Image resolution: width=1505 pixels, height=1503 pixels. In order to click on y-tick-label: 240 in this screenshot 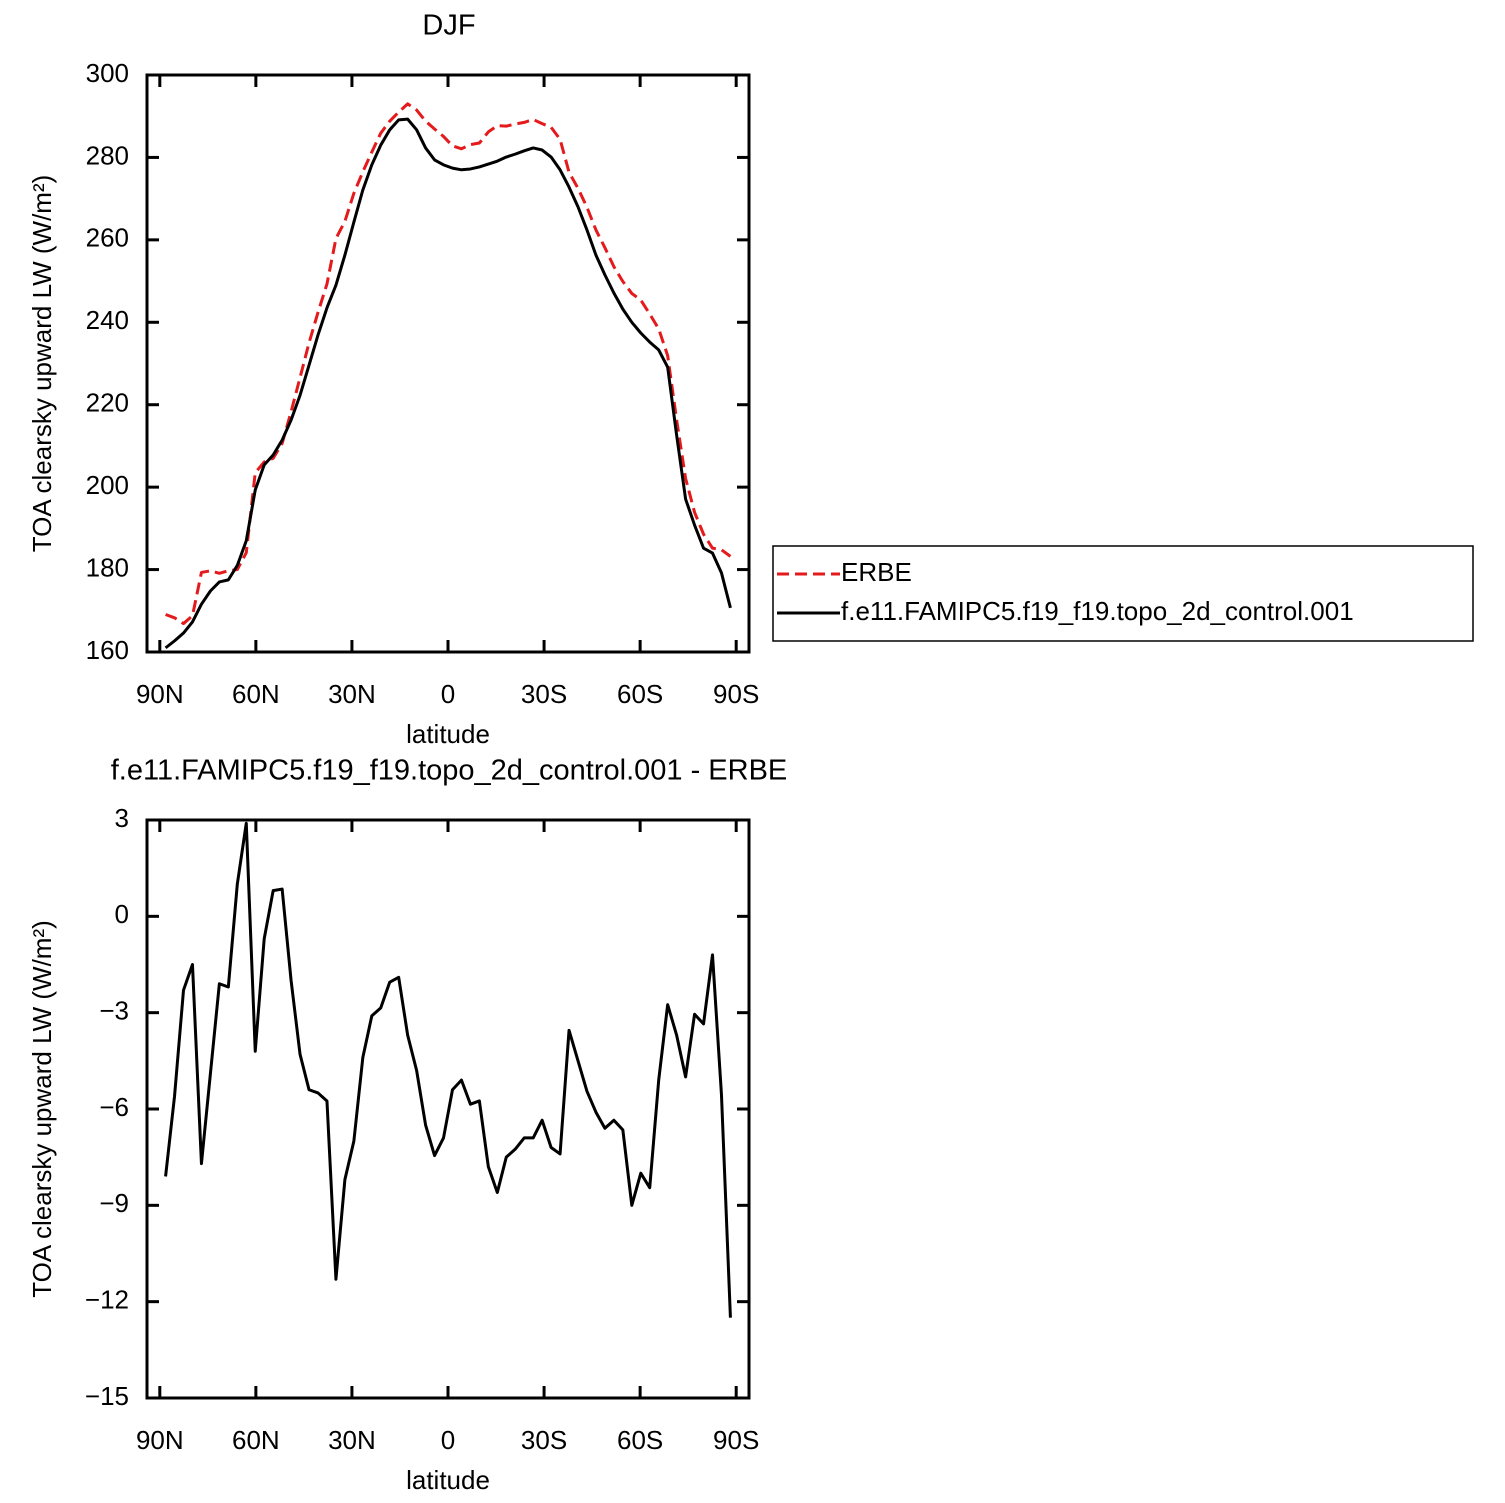, I will do `click(107, 320)`.